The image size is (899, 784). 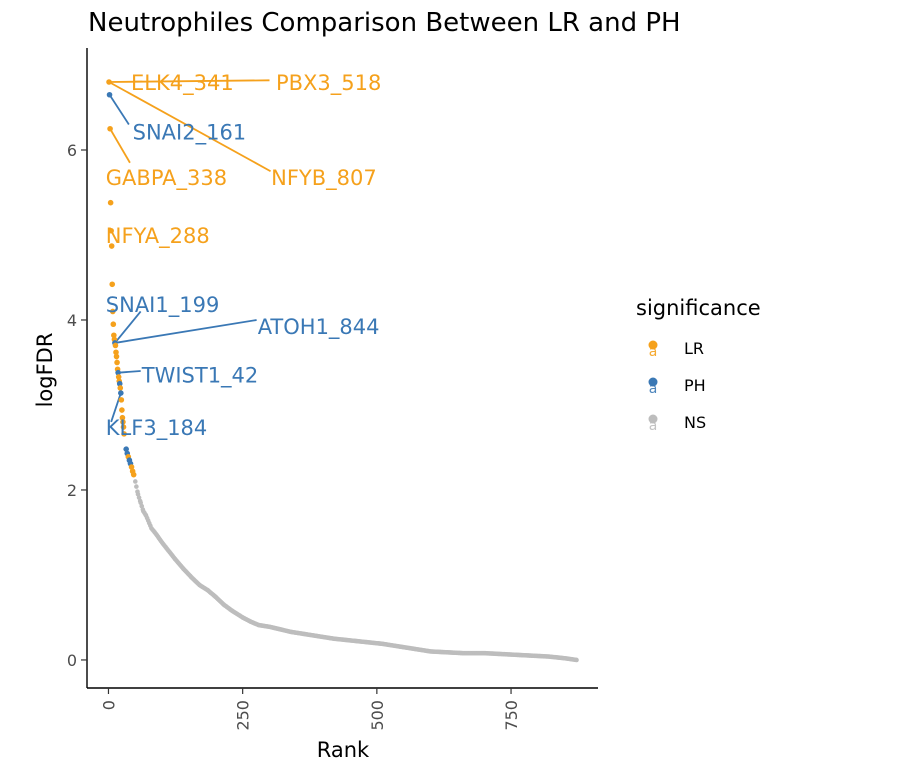 What do you see at coordinates (653, 345) in the screenshot?
I see `legend-key-lr` at bounding box center [653, 345].